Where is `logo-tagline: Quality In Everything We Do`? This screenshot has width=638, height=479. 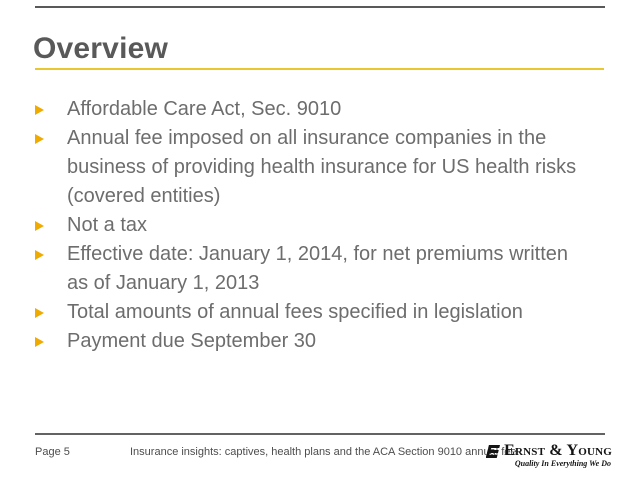
logo-tagline: Quality In Everything We Do is located at coordinates (562, 463).